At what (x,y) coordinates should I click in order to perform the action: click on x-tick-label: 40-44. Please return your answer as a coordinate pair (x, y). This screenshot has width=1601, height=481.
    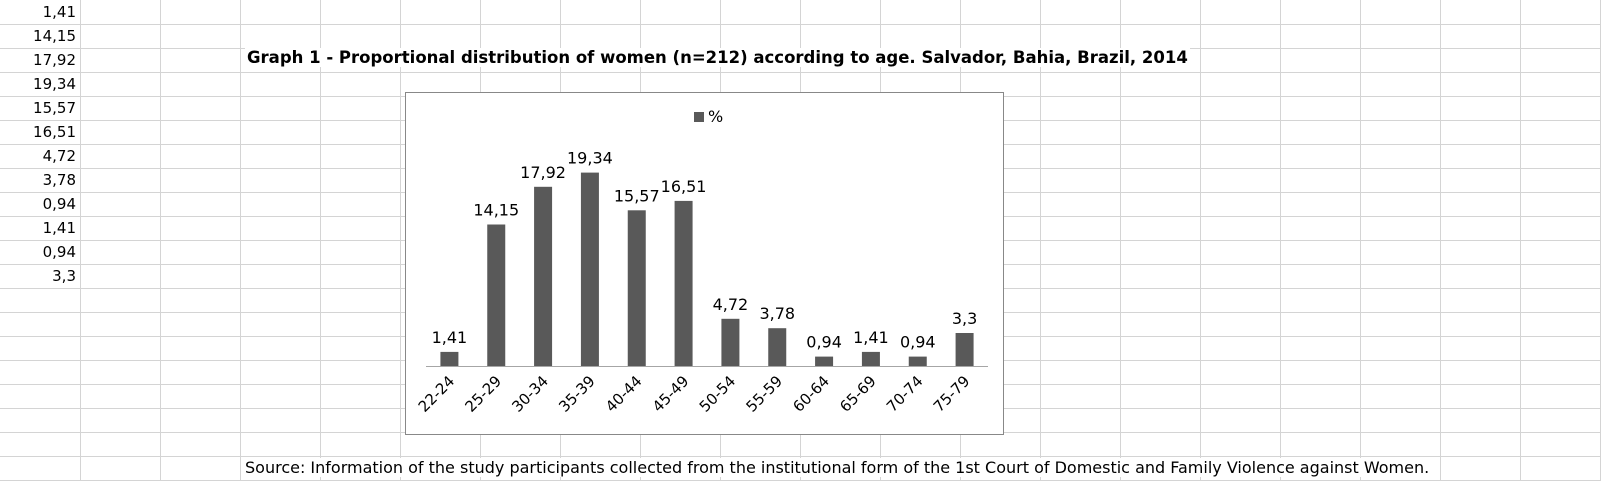
    Looking at the image, I should click on (624, 394).